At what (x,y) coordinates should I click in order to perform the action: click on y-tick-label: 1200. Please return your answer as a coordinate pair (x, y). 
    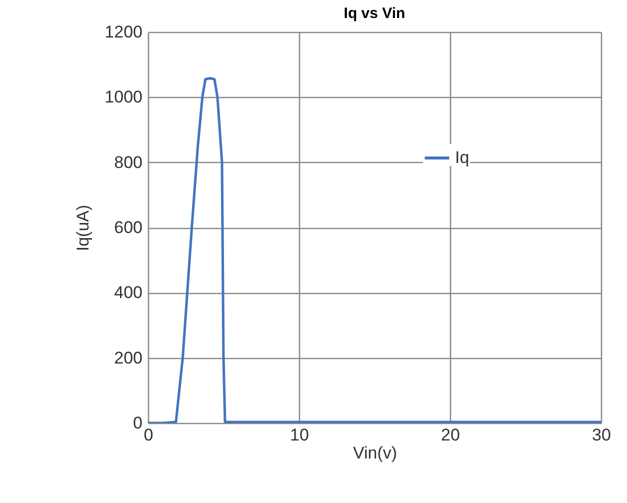
    Looking at the image, I should click on (123, 32).